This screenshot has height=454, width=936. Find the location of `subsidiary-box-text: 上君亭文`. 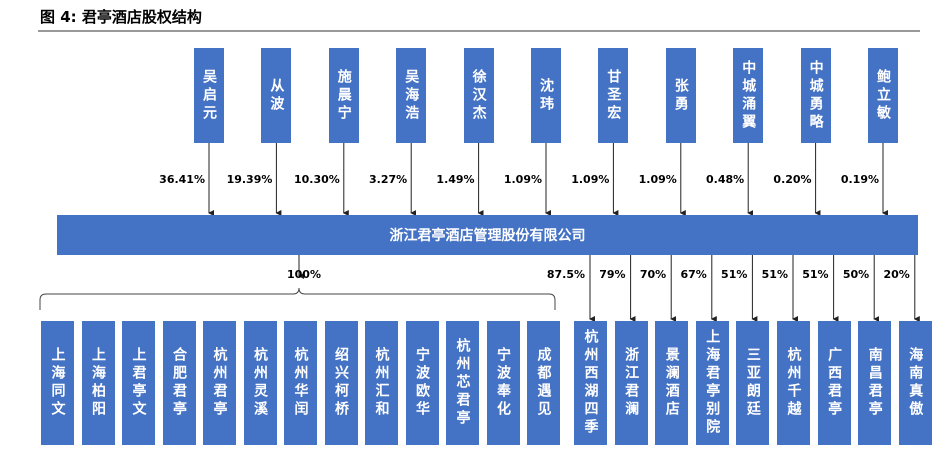

subsidiary-box-text: 上君亭文 is located at coordinates (138, 383).